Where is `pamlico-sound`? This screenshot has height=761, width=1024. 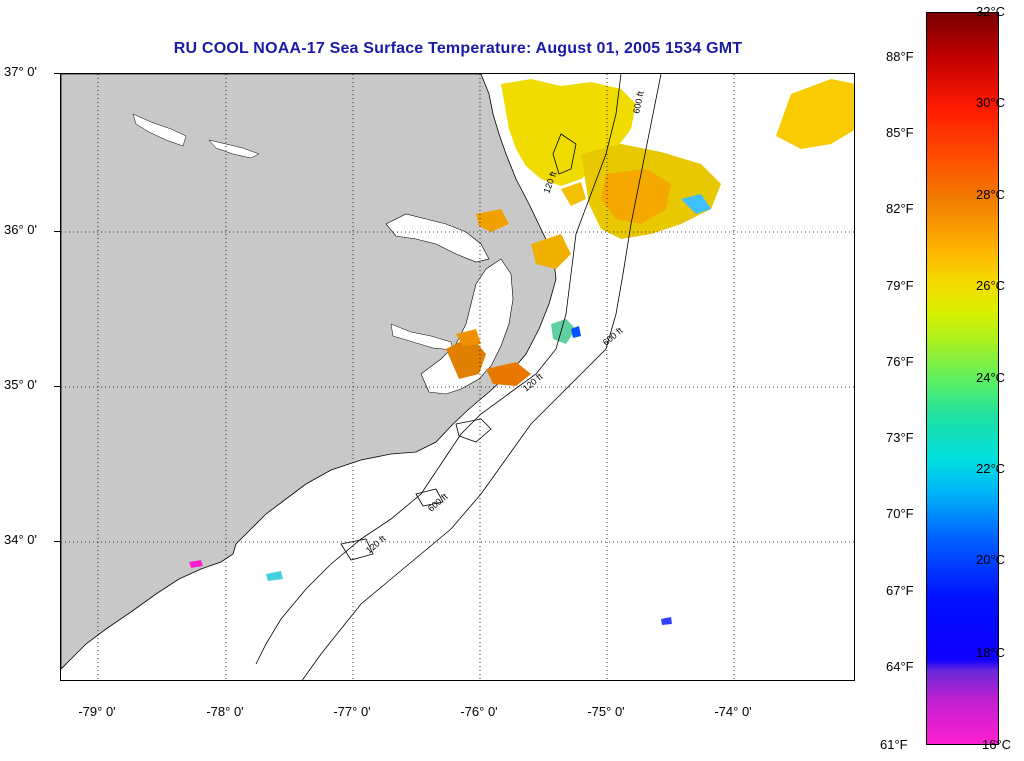 pamlico-sound is located at coordinates (467, 326).